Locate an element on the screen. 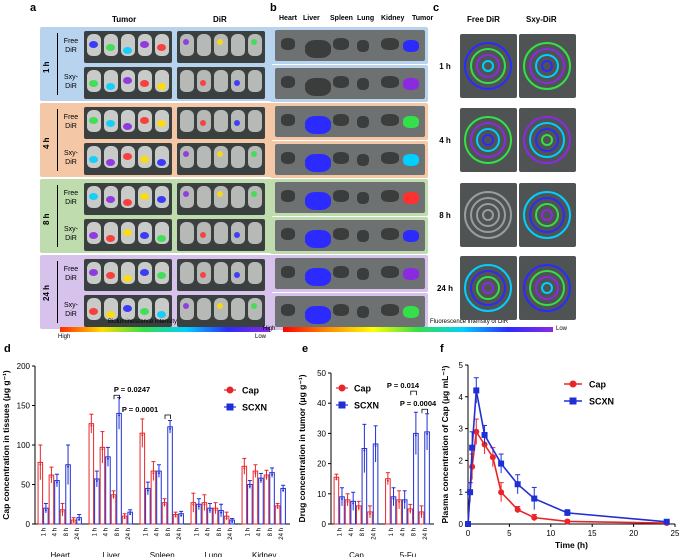 The image size is (683, 557). panel-a-divider is located at coordinates (57, 216).